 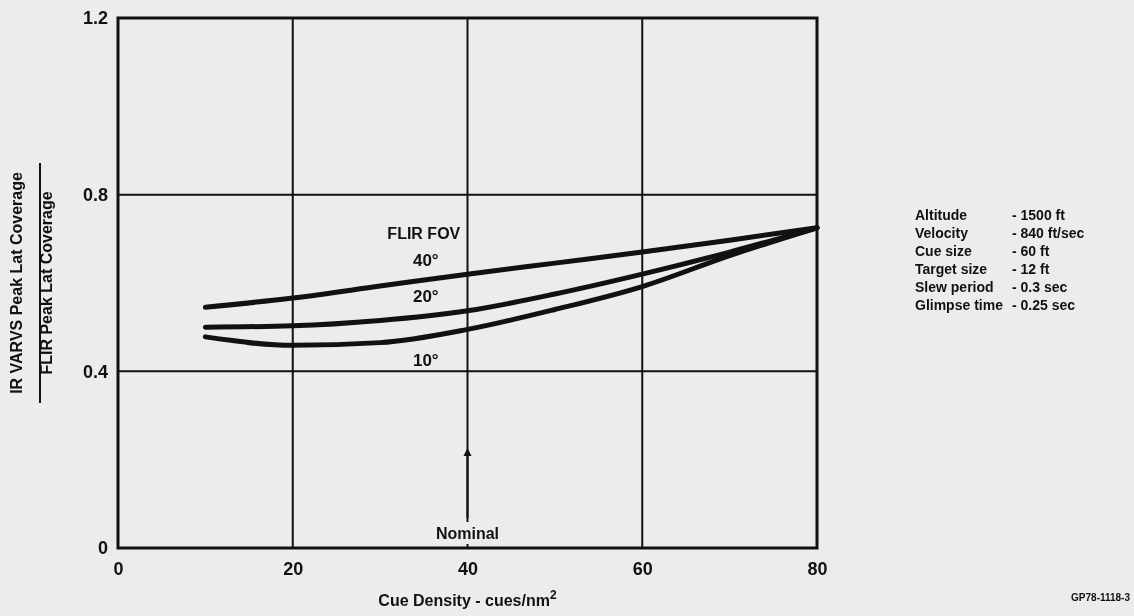 I want to click on text: GP78-1118-3, so click(x=1101, y=597).